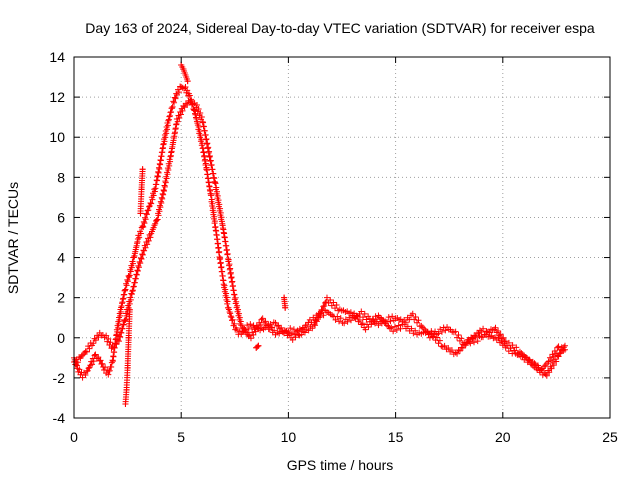 The width and height of the screenshot is (640, 480). What do you see at coordinates (59, 378) in the screenshot?
I see `y-tick-label: -2` at bounding box center [59, 378].